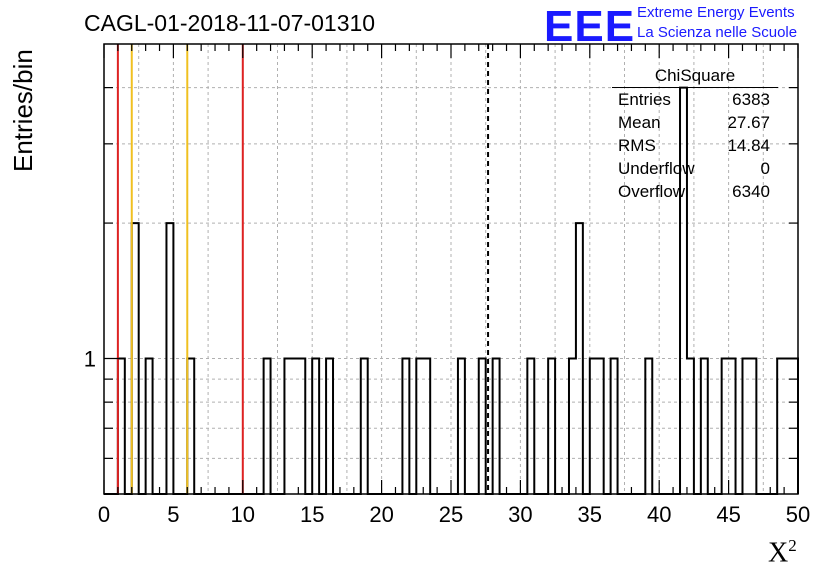 The width and height of the screenshot is (836, 572). I want to click on x-tick-label: 20, so click(381, 514).